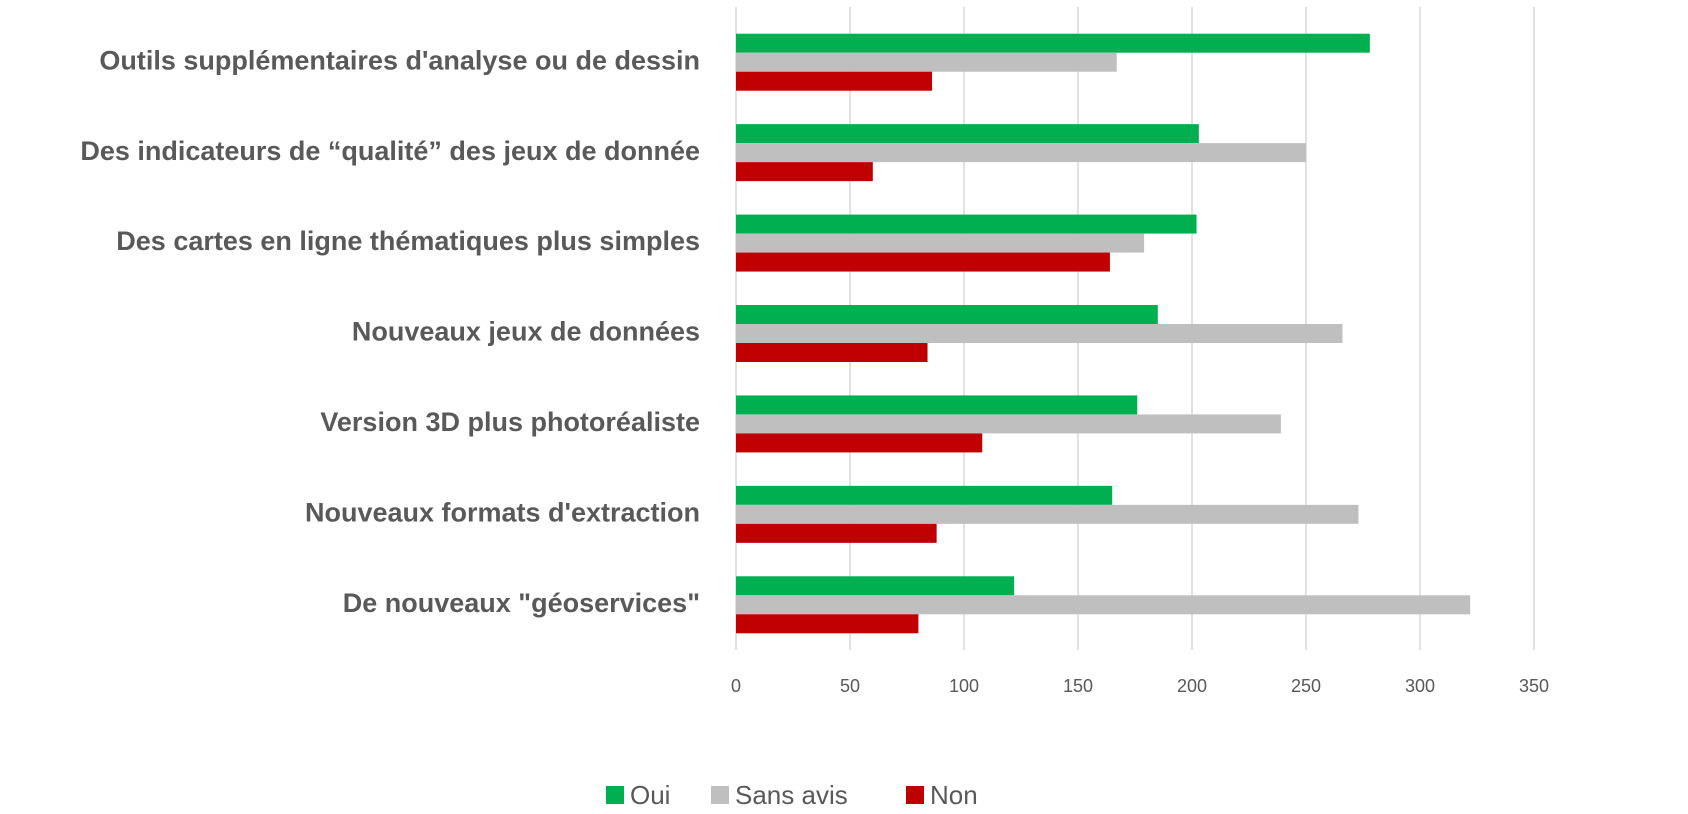  Describe the element at coordinates (954, 795) in the screenshot. I see `legend-label: Non` at that location.